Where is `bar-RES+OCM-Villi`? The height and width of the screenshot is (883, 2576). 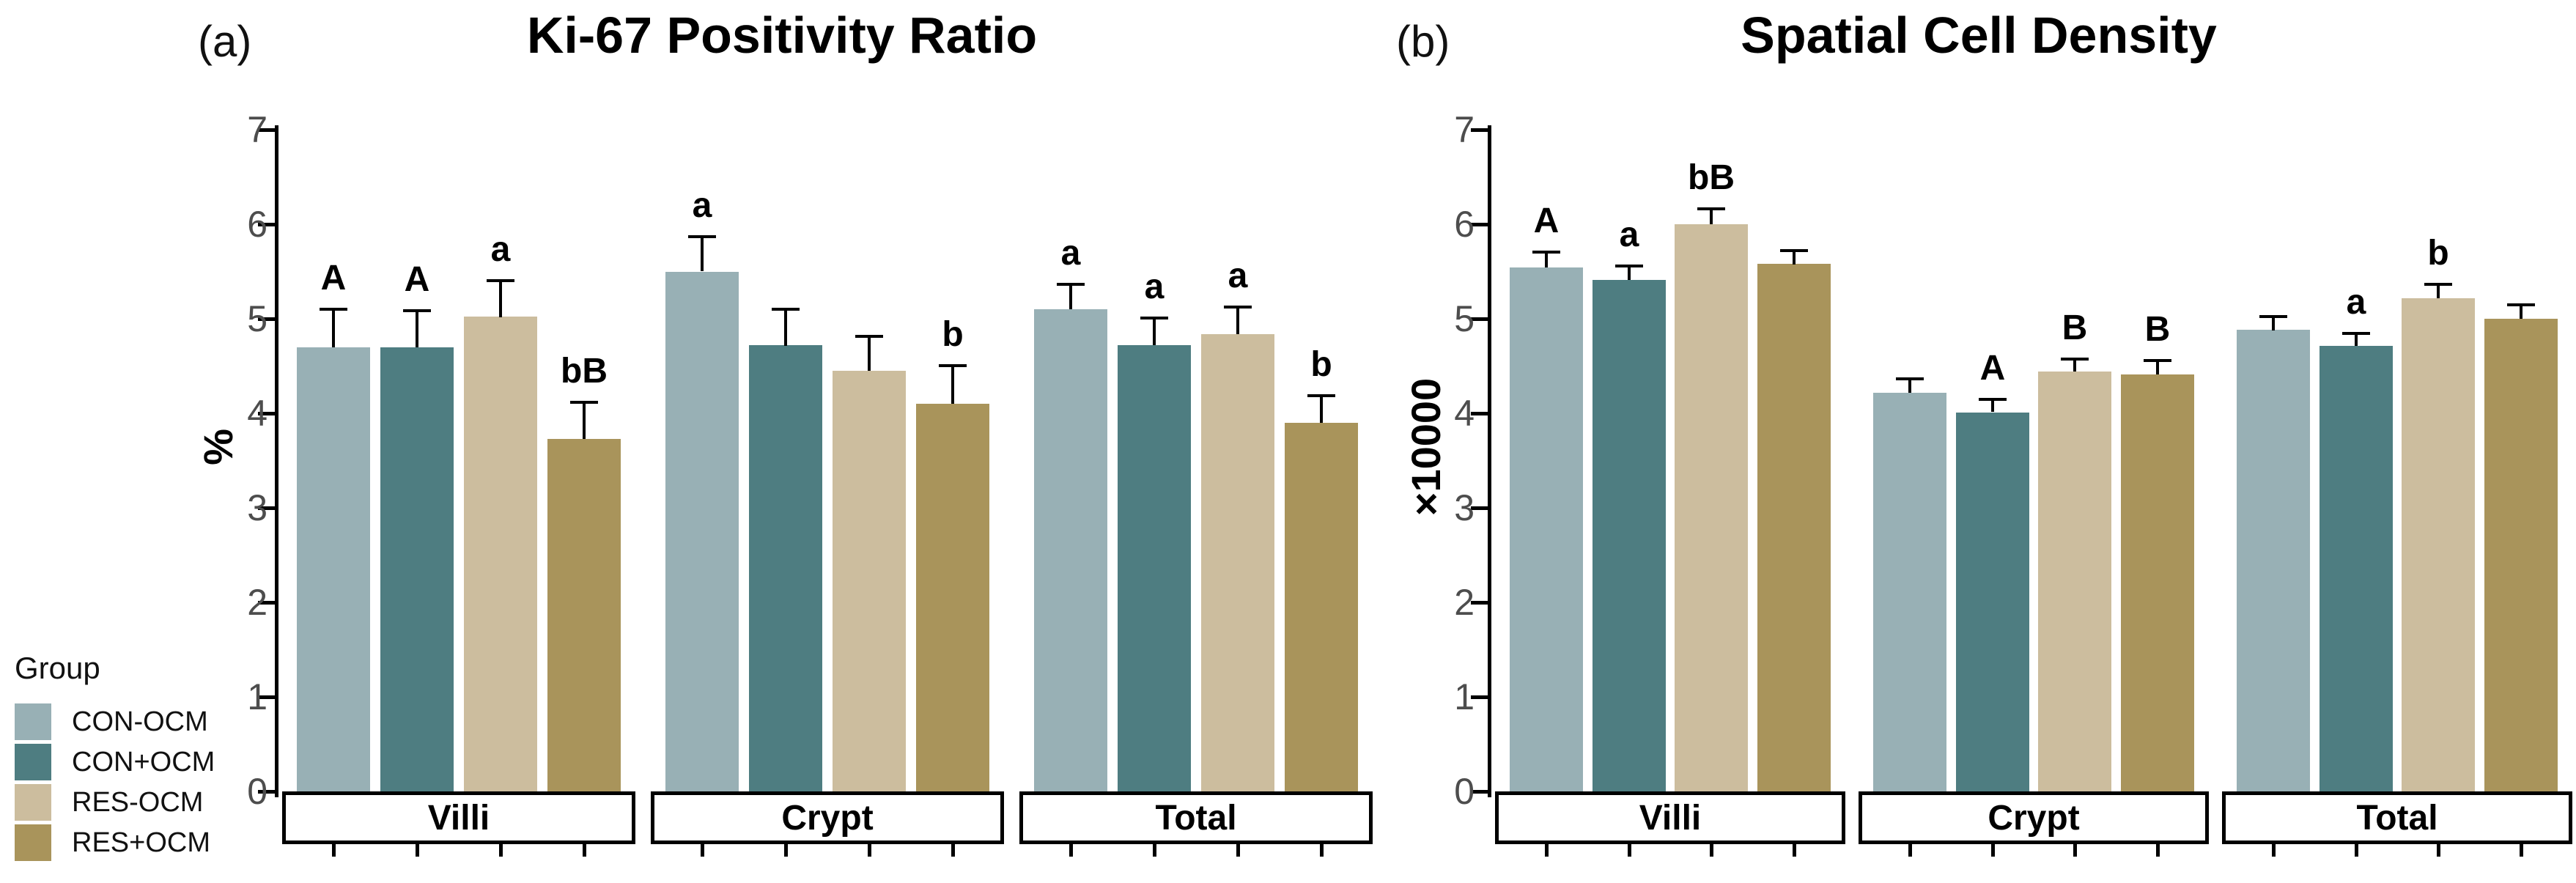
bar-RES+OCM-Villi is located at coordinates (584, 615).